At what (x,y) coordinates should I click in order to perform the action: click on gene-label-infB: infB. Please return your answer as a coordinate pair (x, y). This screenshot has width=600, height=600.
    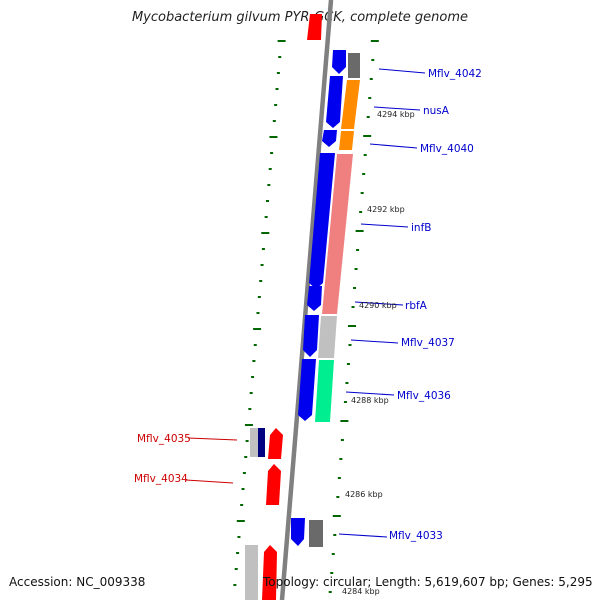
    Looking at the image, I should click on (421, 228).